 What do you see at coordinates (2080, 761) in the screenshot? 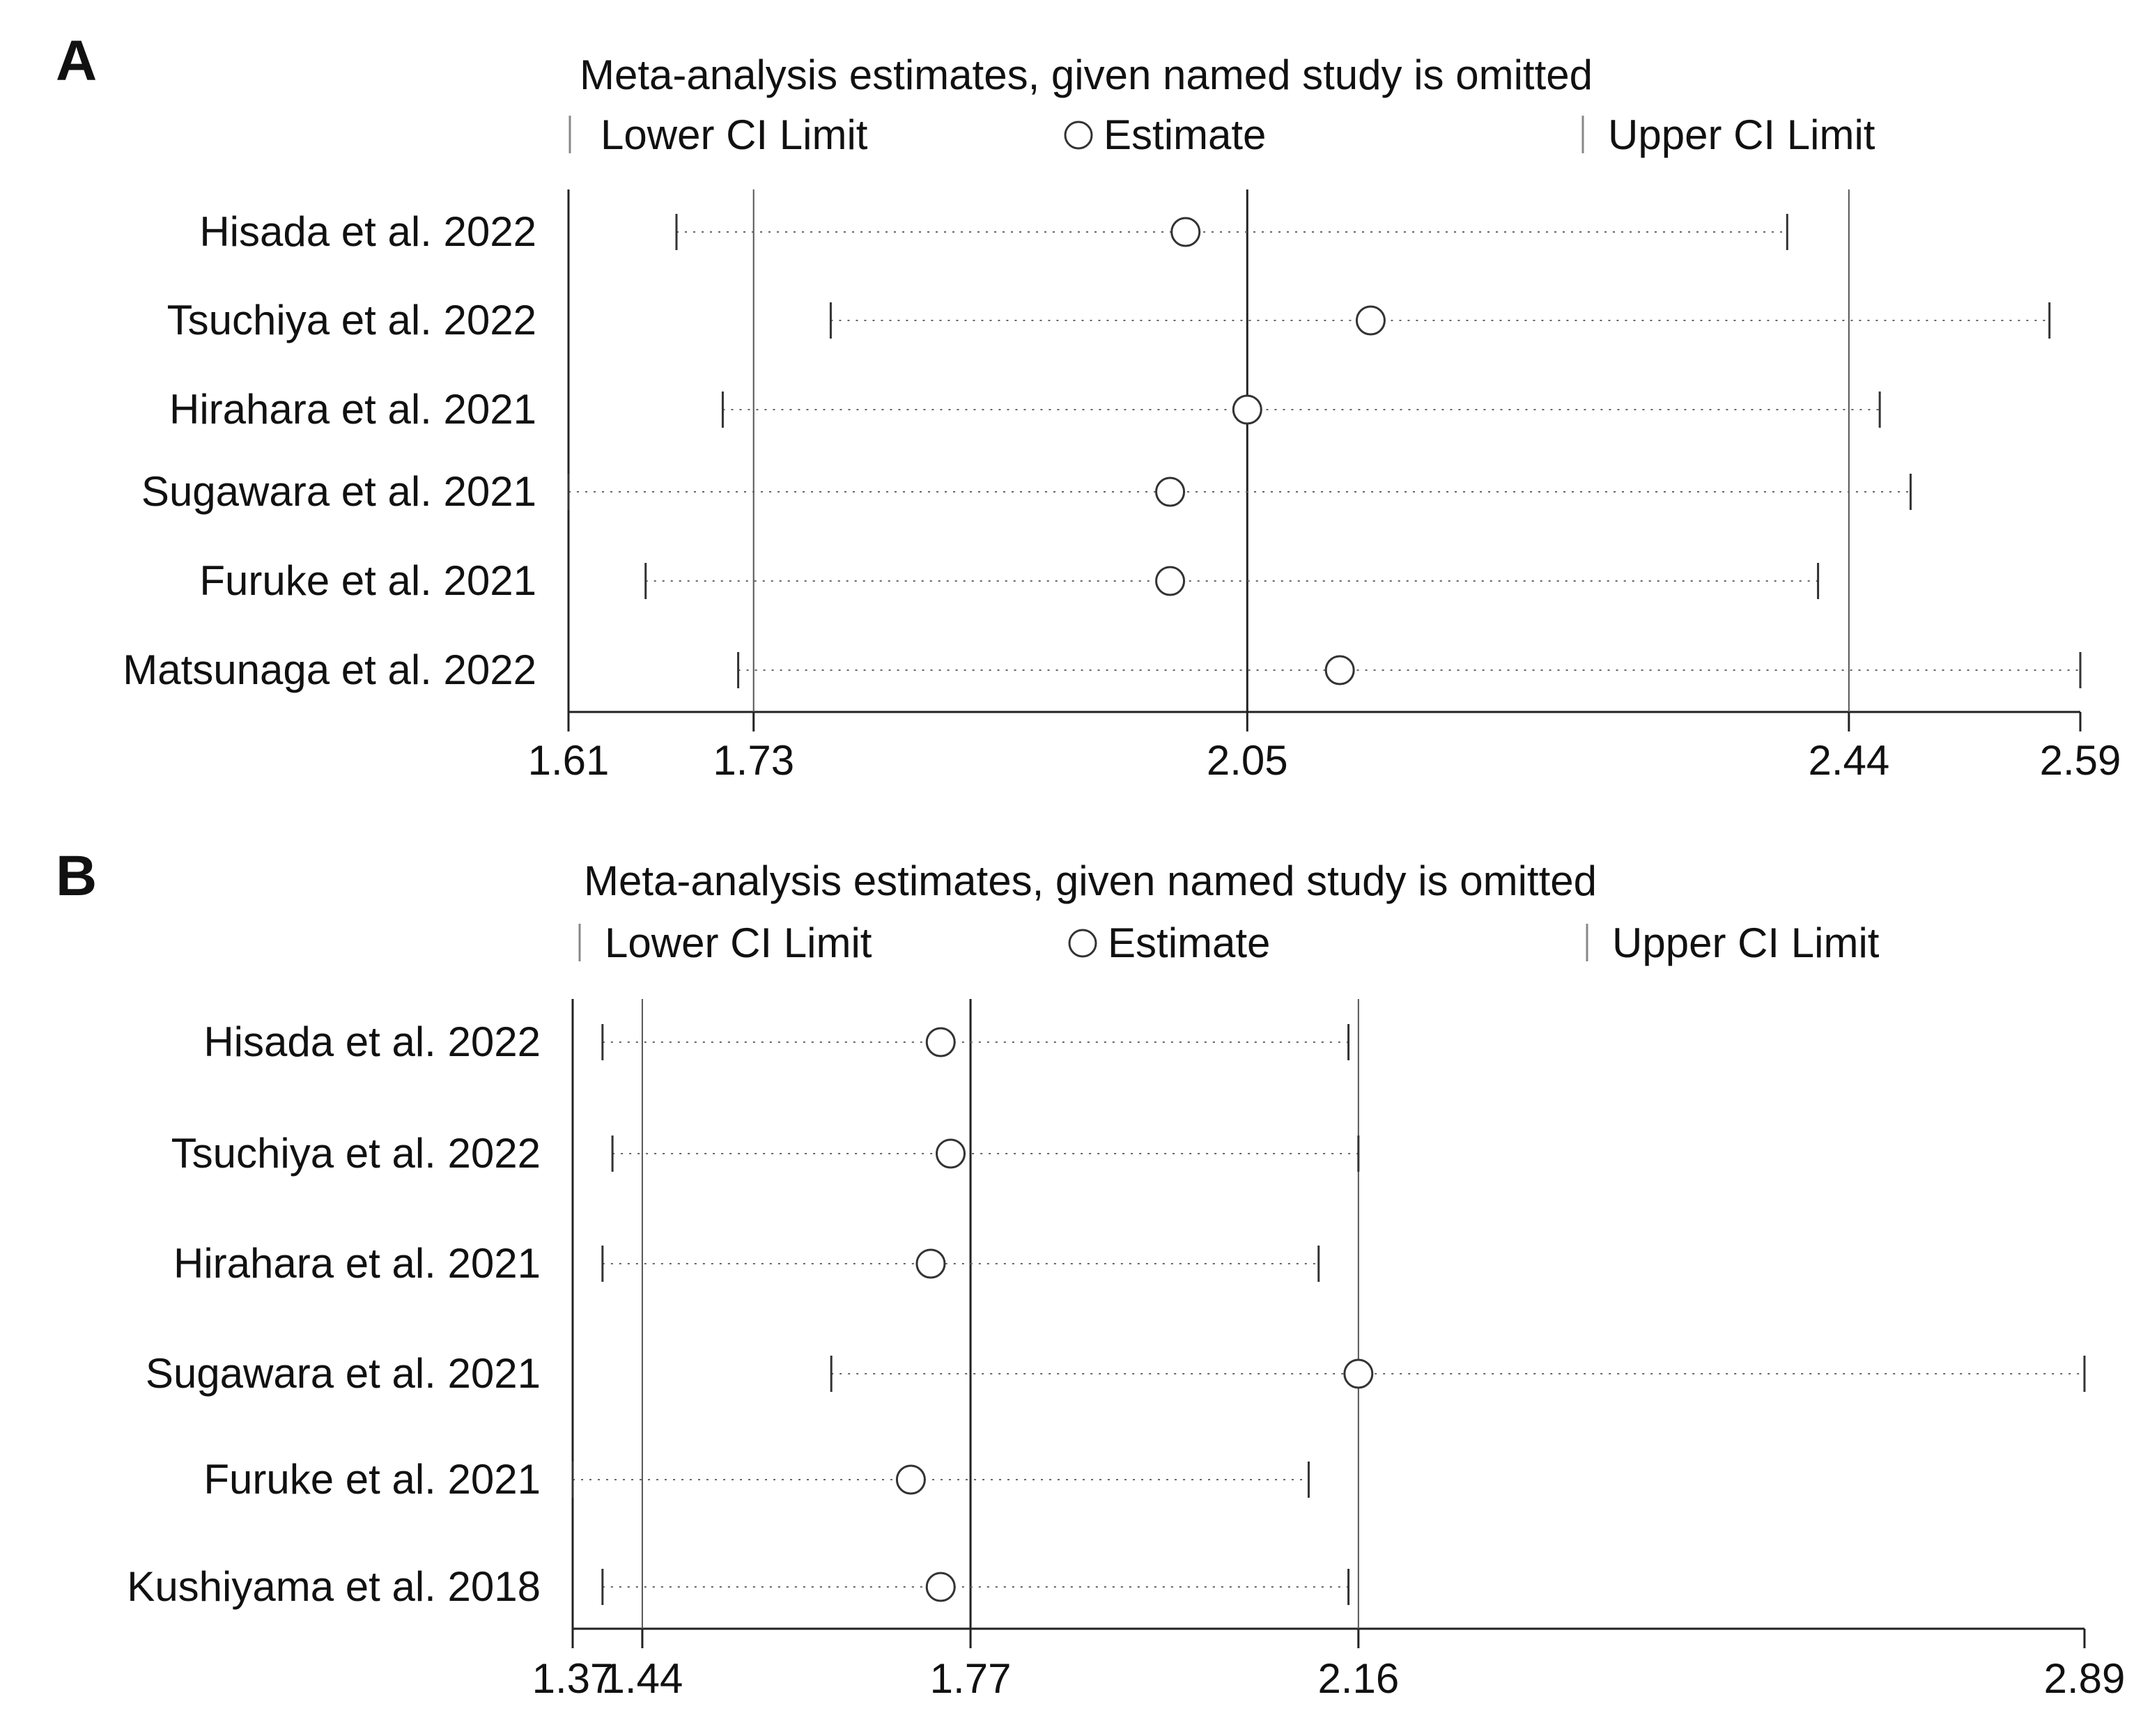
I see `x-tick-label-4: 2.59` at bounding box center [2080, 761].